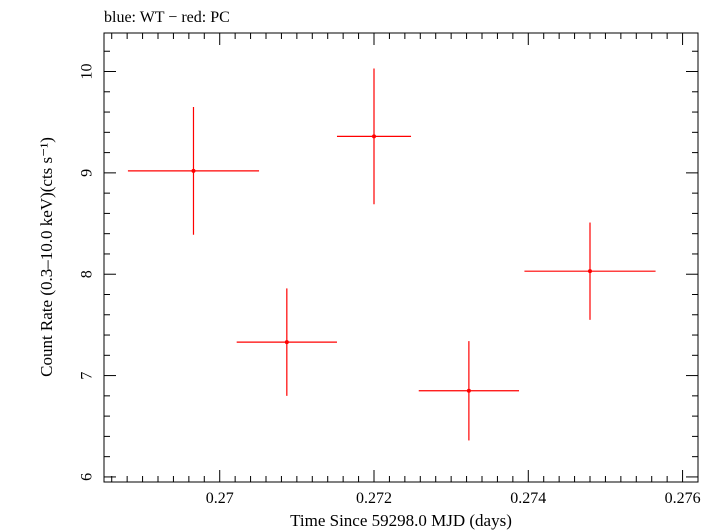 This screenshot has width=721, height=532. What do you see at coordinates (87, 376) in the screenshot?
I see `y-tick-label: 7` at bounding box center [87, 376].